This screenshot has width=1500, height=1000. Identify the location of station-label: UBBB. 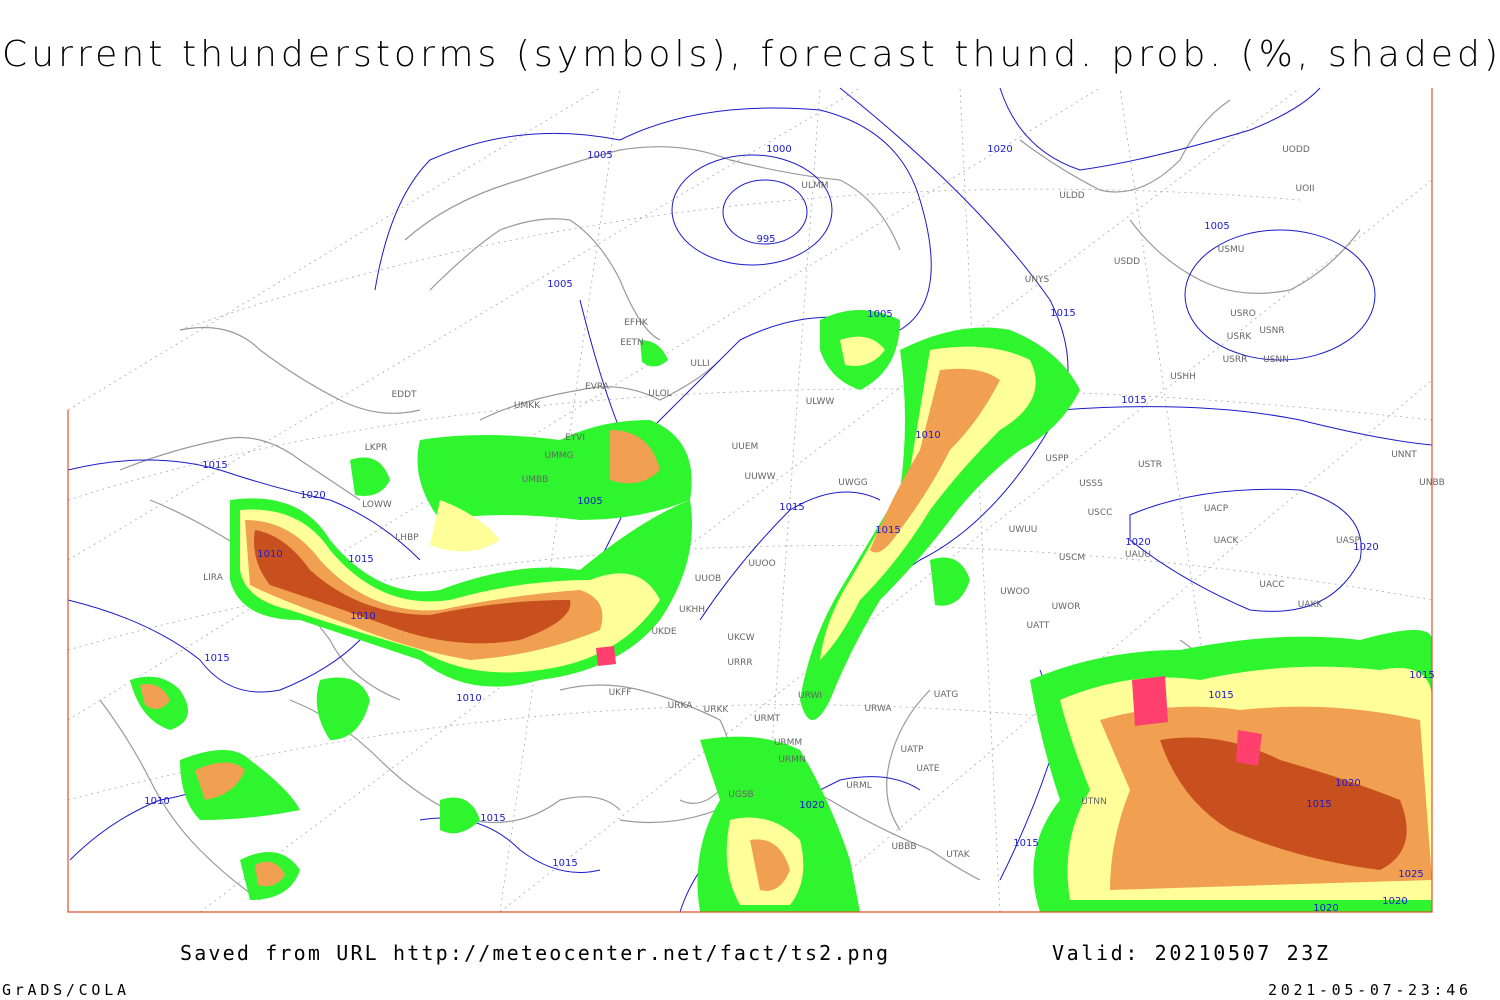
(903, 847).